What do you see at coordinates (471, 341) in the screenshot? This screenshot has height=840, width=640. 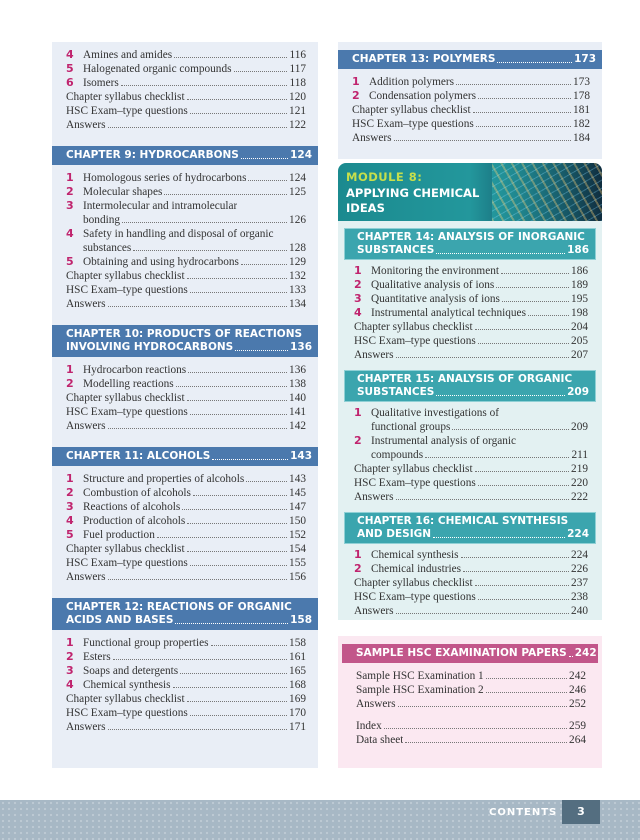 I see `toc-entry: HSC Exam–type questions 205` at bounding box center [471, 341].